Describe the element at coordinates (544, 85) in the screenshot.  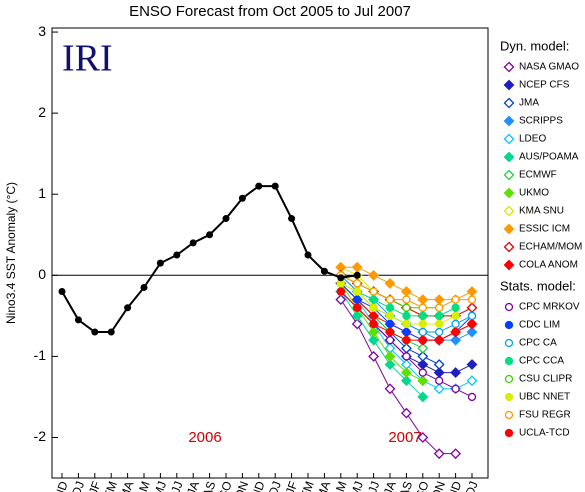
I see `legend-label: NCEP CFS` at that location.